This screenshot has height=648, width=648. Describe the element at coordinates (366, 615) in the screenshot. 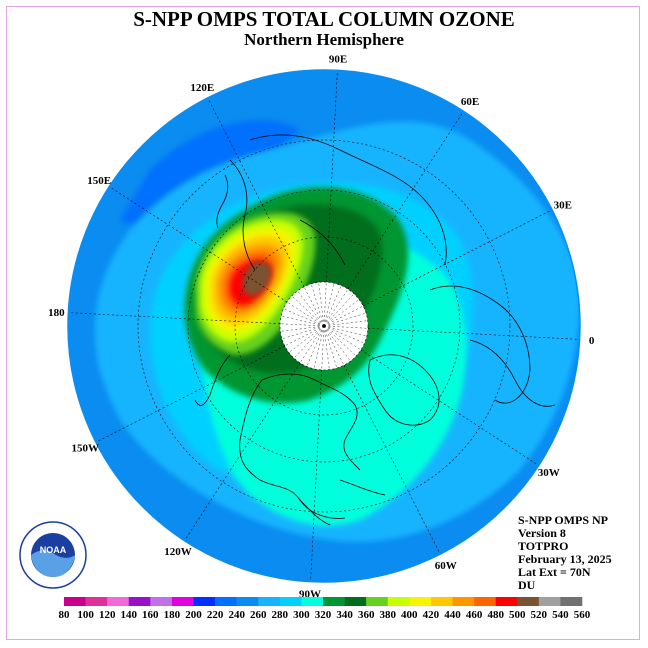

I see `colorbar-tick-label: 360` at that location.